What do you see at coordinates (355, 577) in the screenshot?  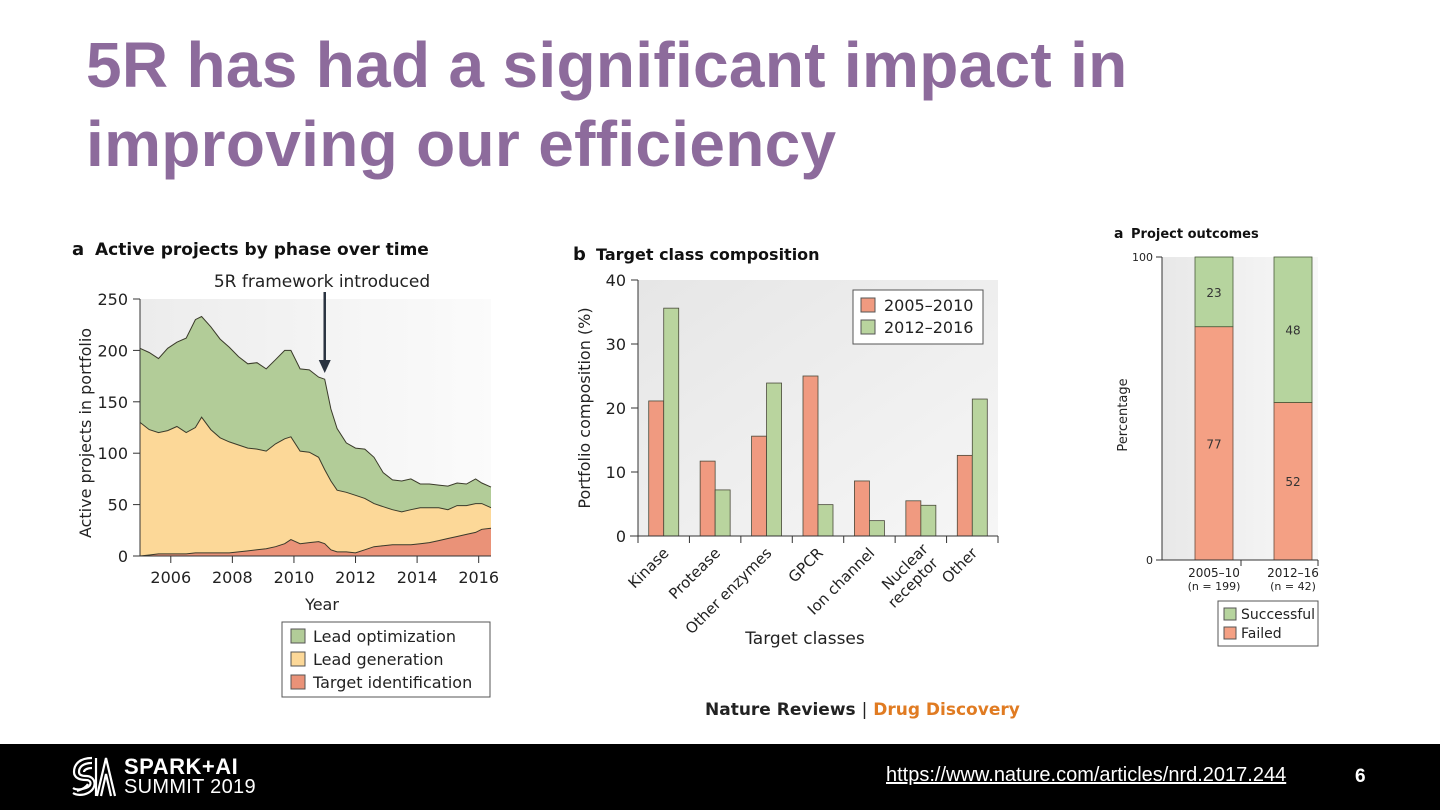 I see `x-tick-label: 2012` at bounding box center [355, 577].